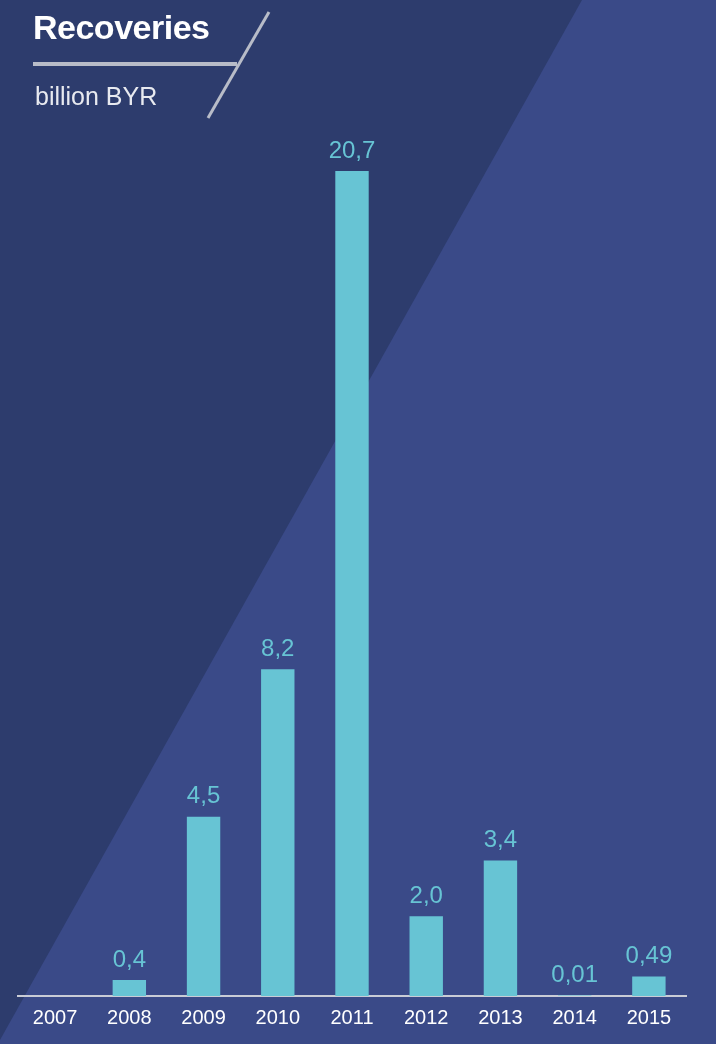  I want to click on data-label: 8,2, so click(278, 647).